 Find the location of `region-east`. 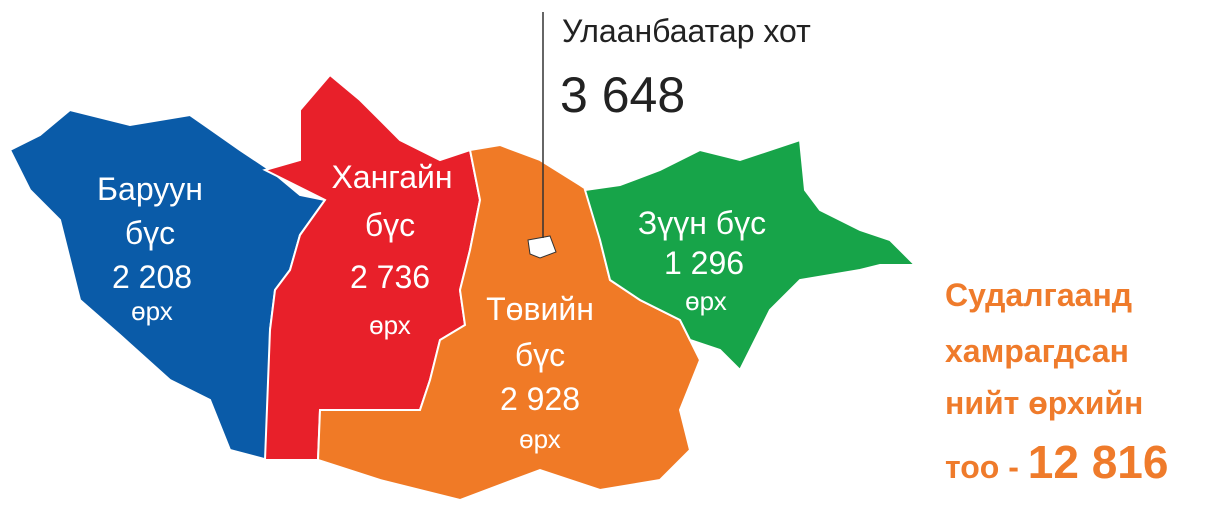

region-east is located at coordinates (750, 255).